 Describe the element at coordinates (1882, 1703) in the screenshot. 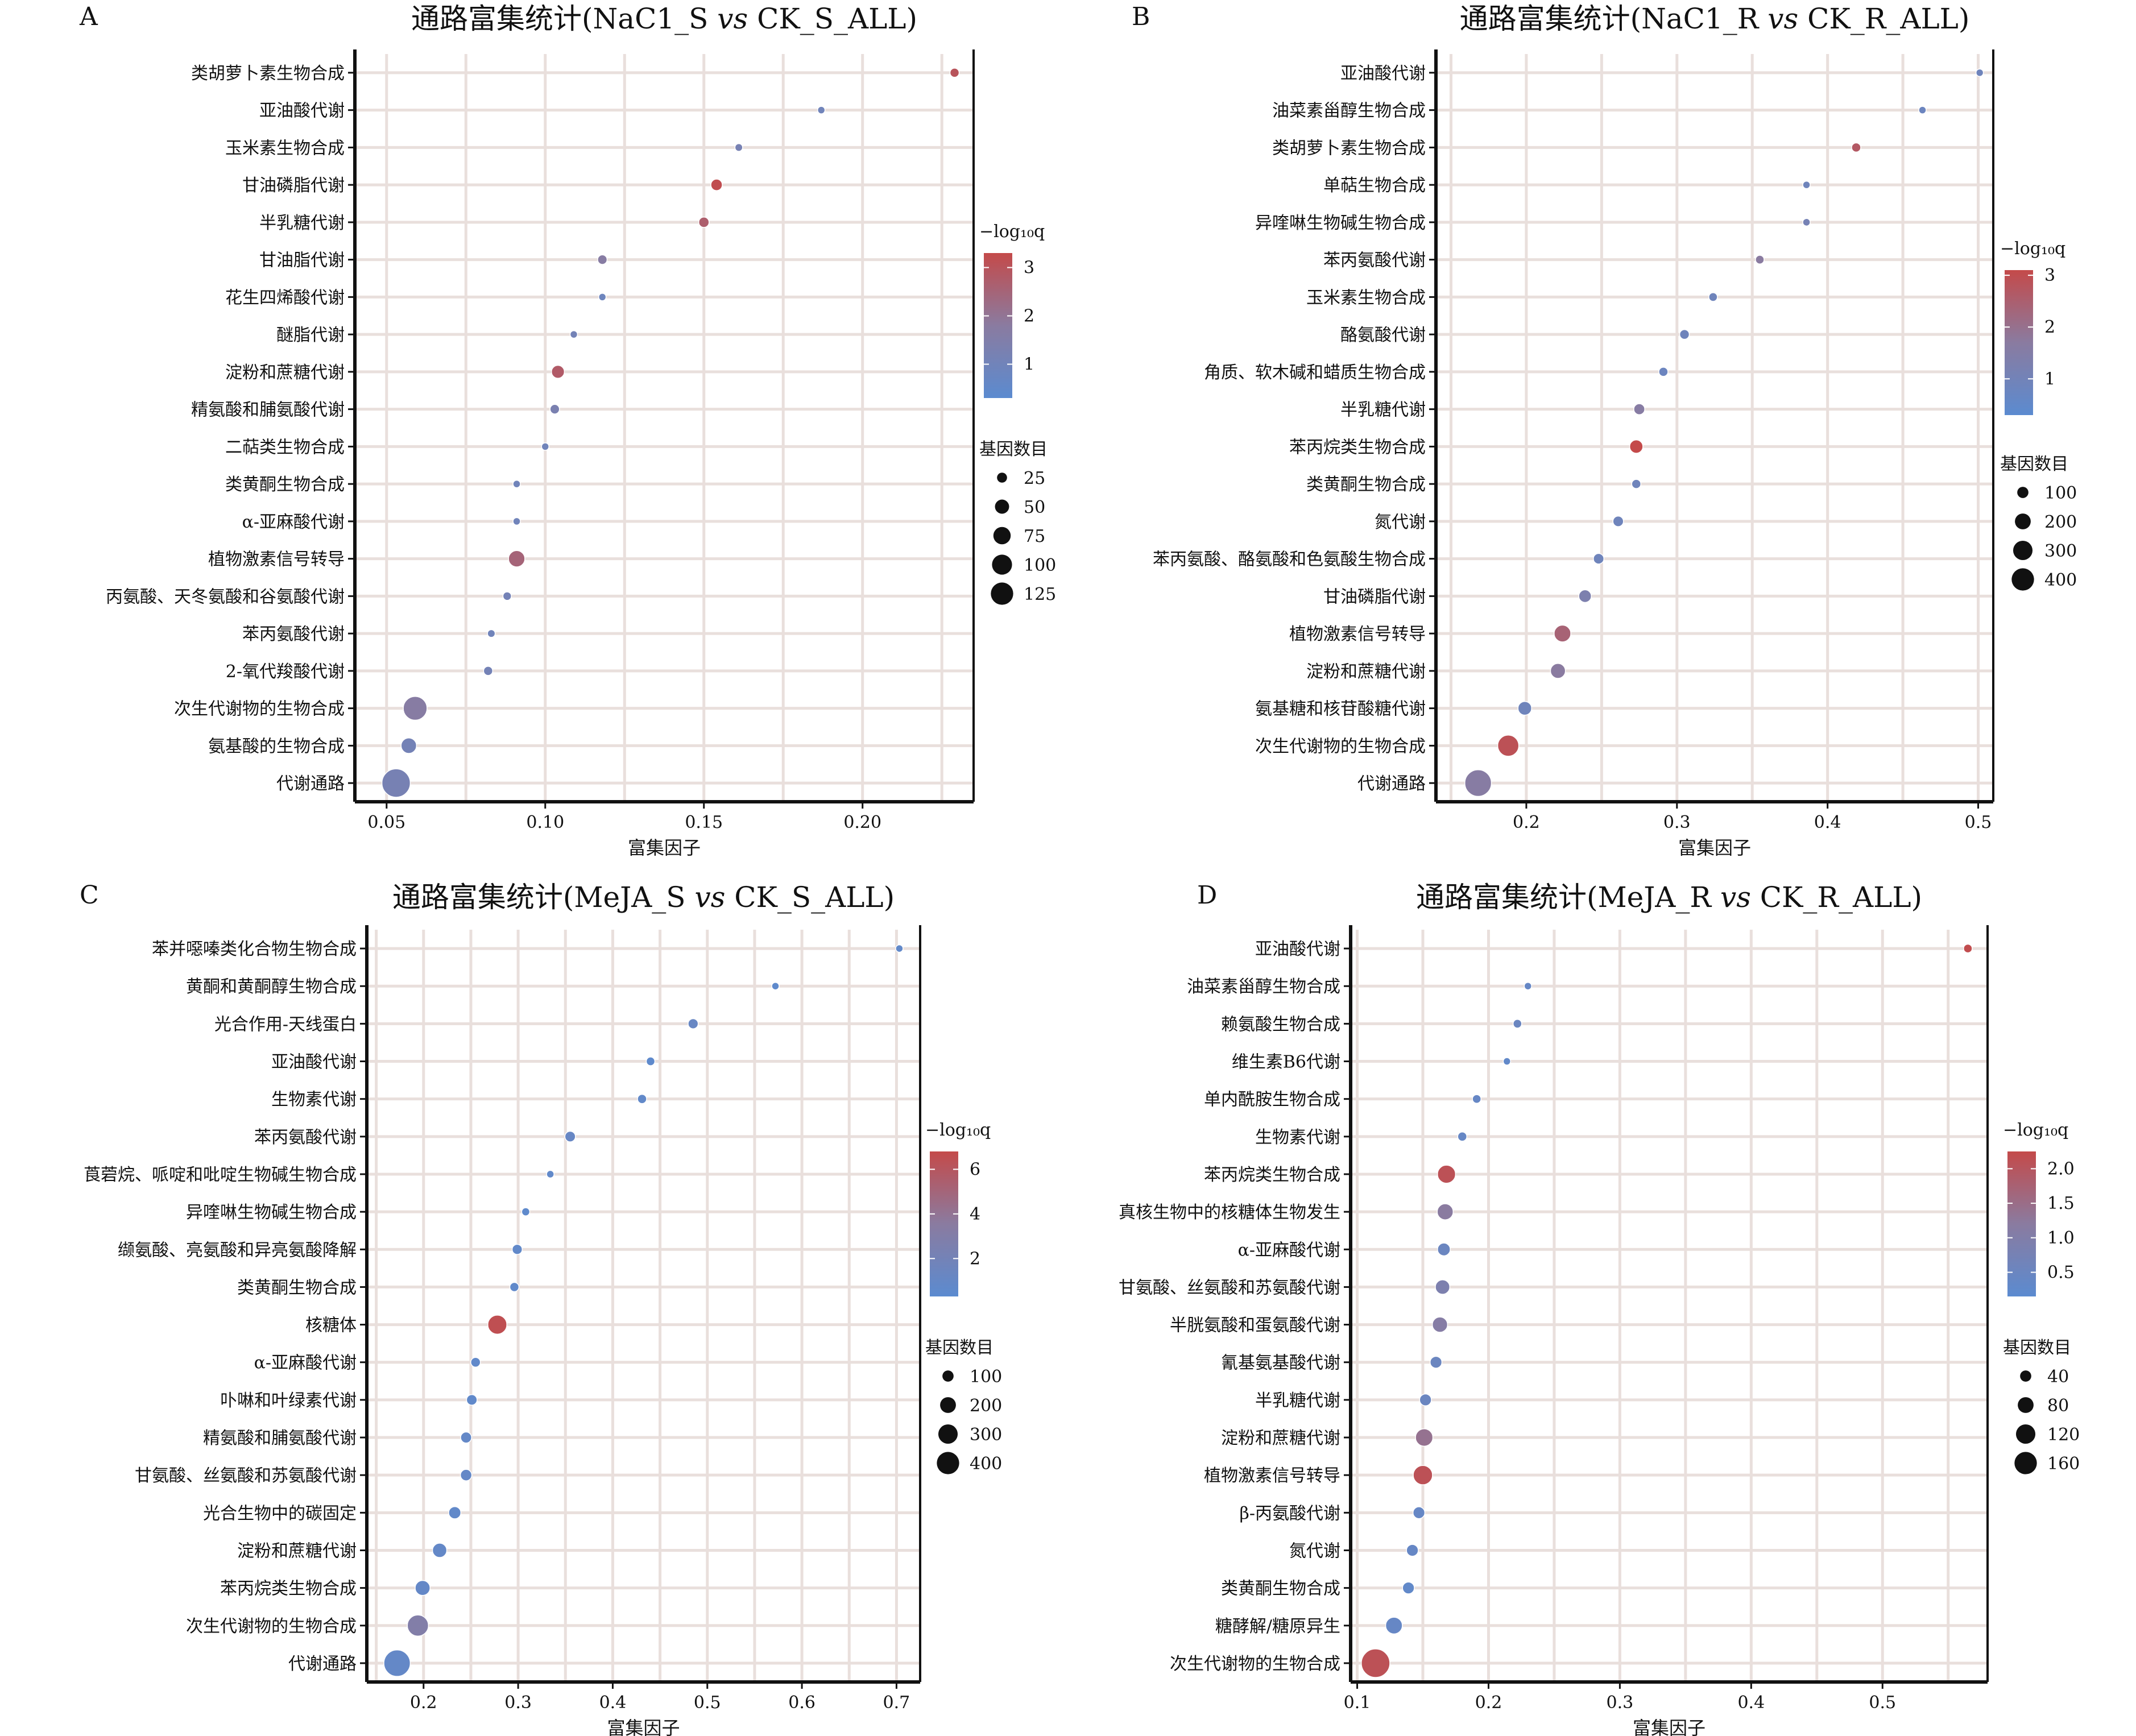

I see `x-tick-label: 0.5` at that location.